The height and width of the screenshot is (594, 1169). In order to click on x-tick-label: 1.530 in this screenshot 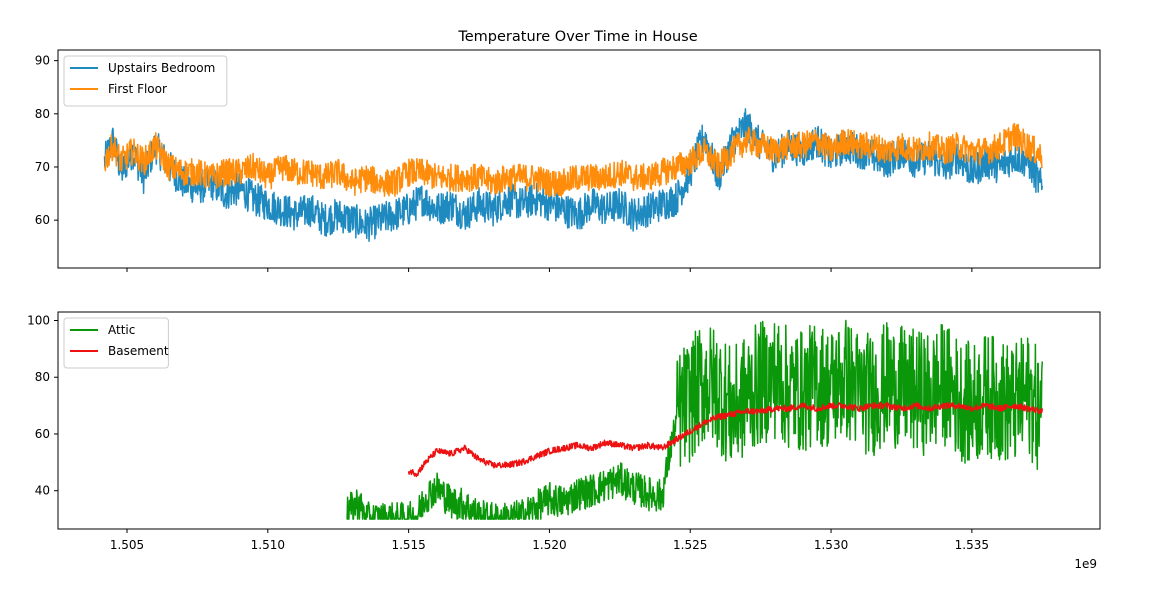, I will do `click(831, 545)`.